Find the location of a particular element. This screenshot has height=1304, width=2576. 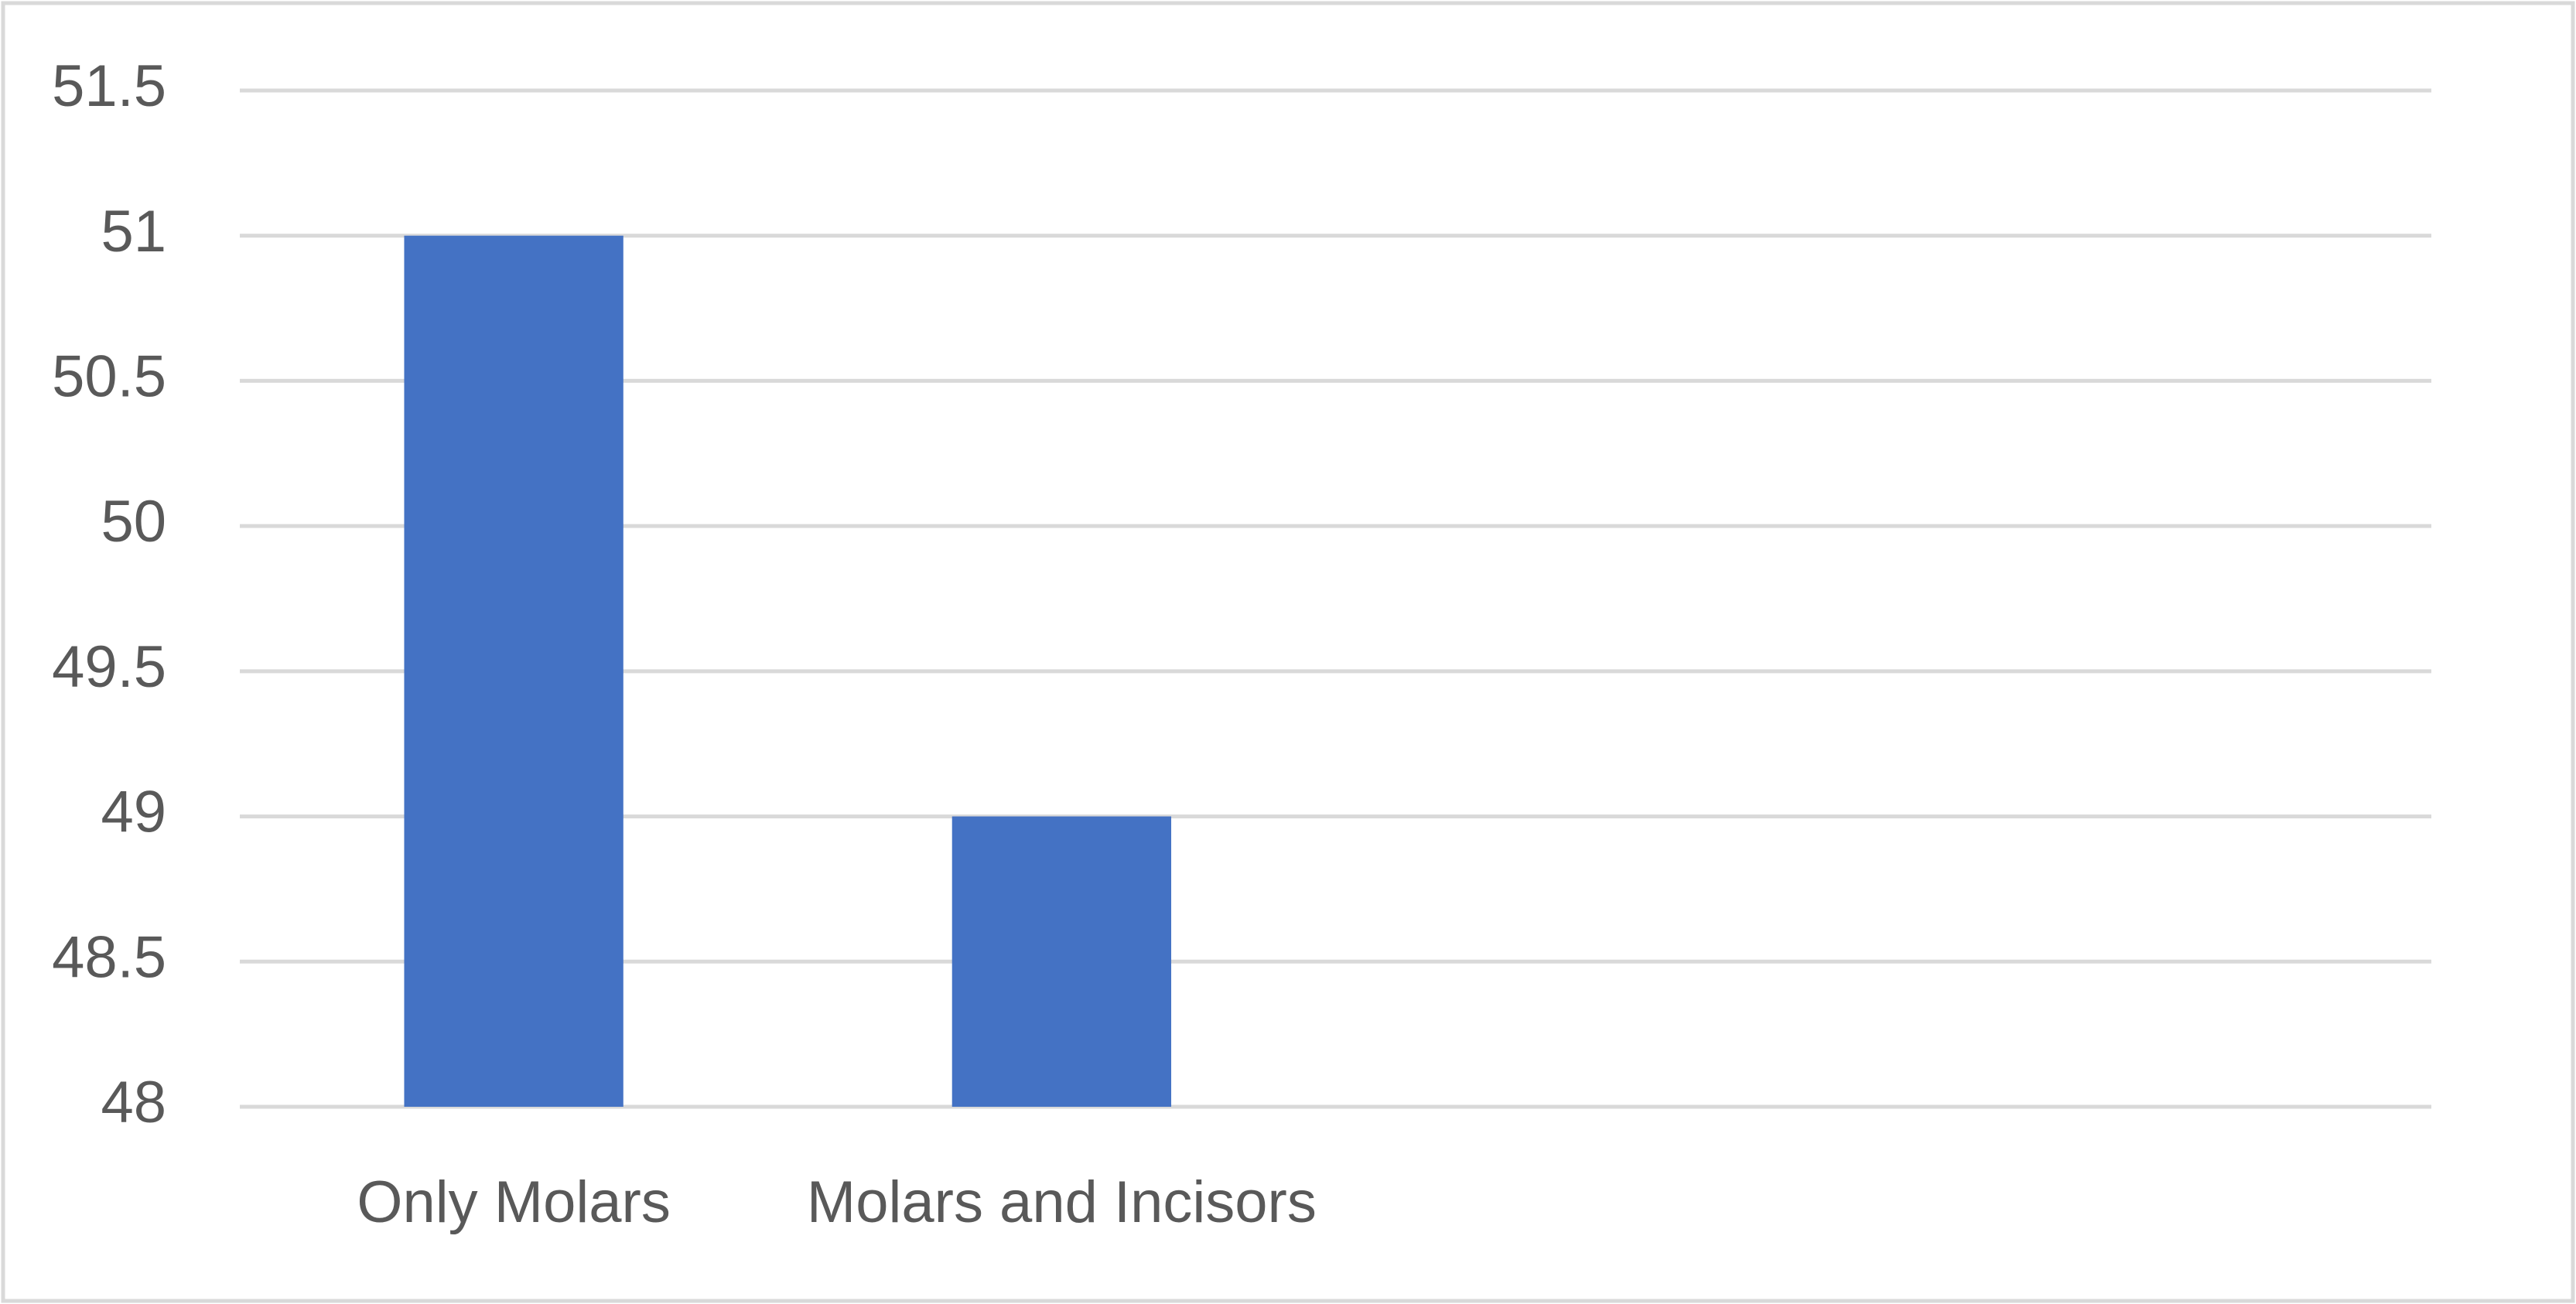

x-tick-label: Only Molars is located at coordinates (513, 1202).